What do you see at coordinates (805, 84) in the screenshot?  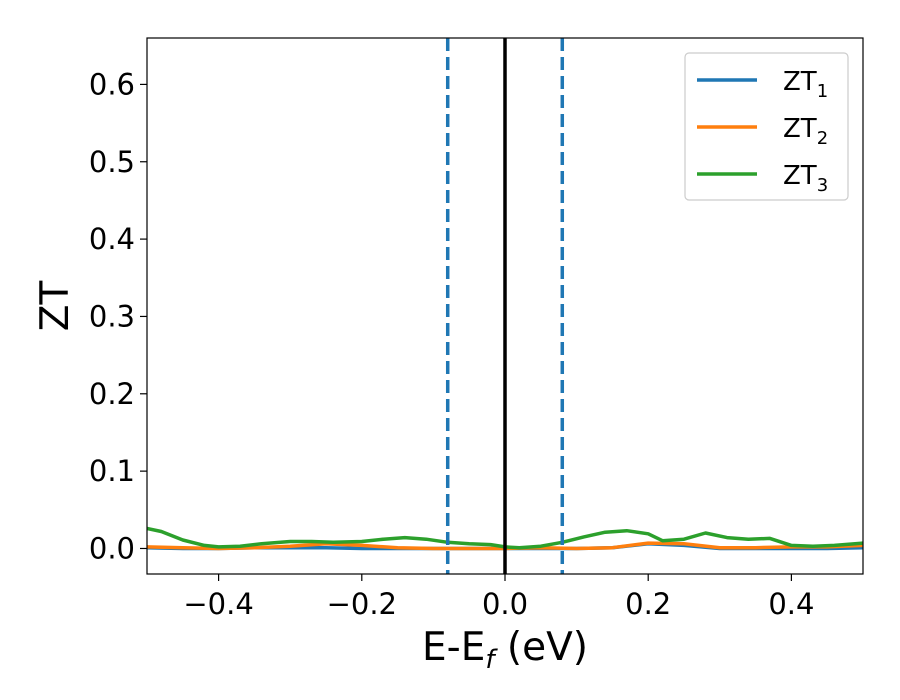 I see `legend-label-zt1: ZT1` at bounding box center [805, 84].